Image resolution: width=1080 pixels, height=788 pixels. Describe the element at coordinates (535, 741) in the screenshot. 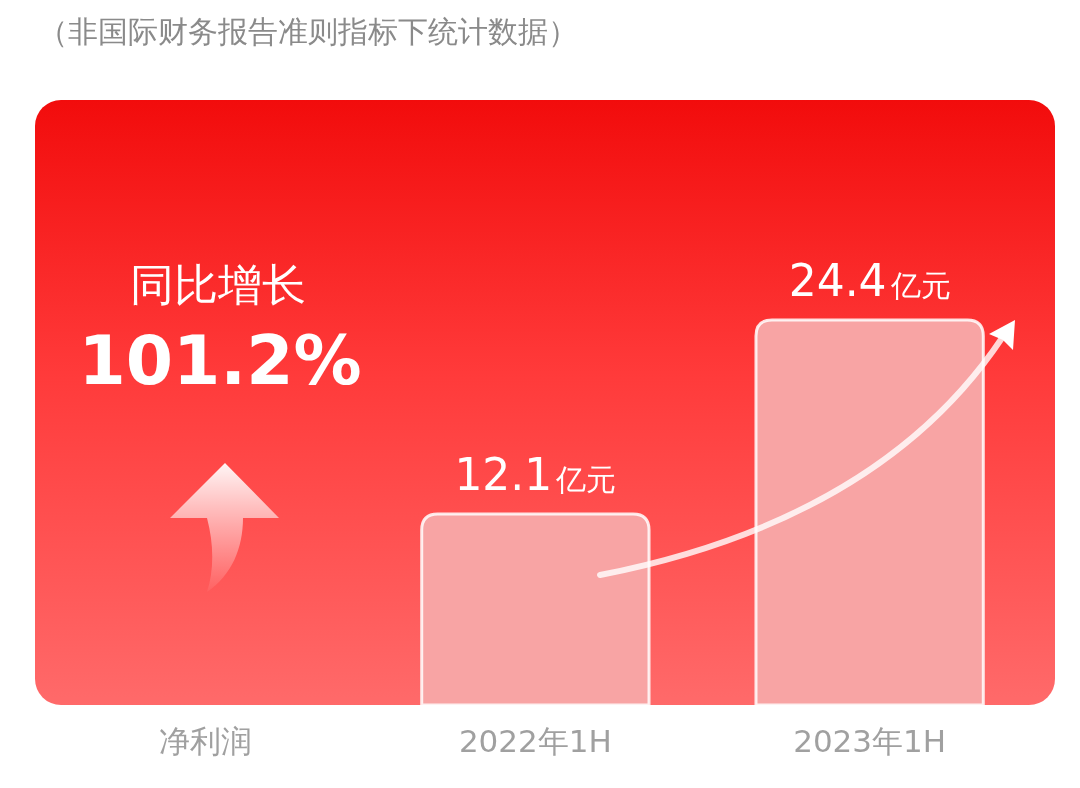

I see `x-tick-label: 2022年1H` at that location.